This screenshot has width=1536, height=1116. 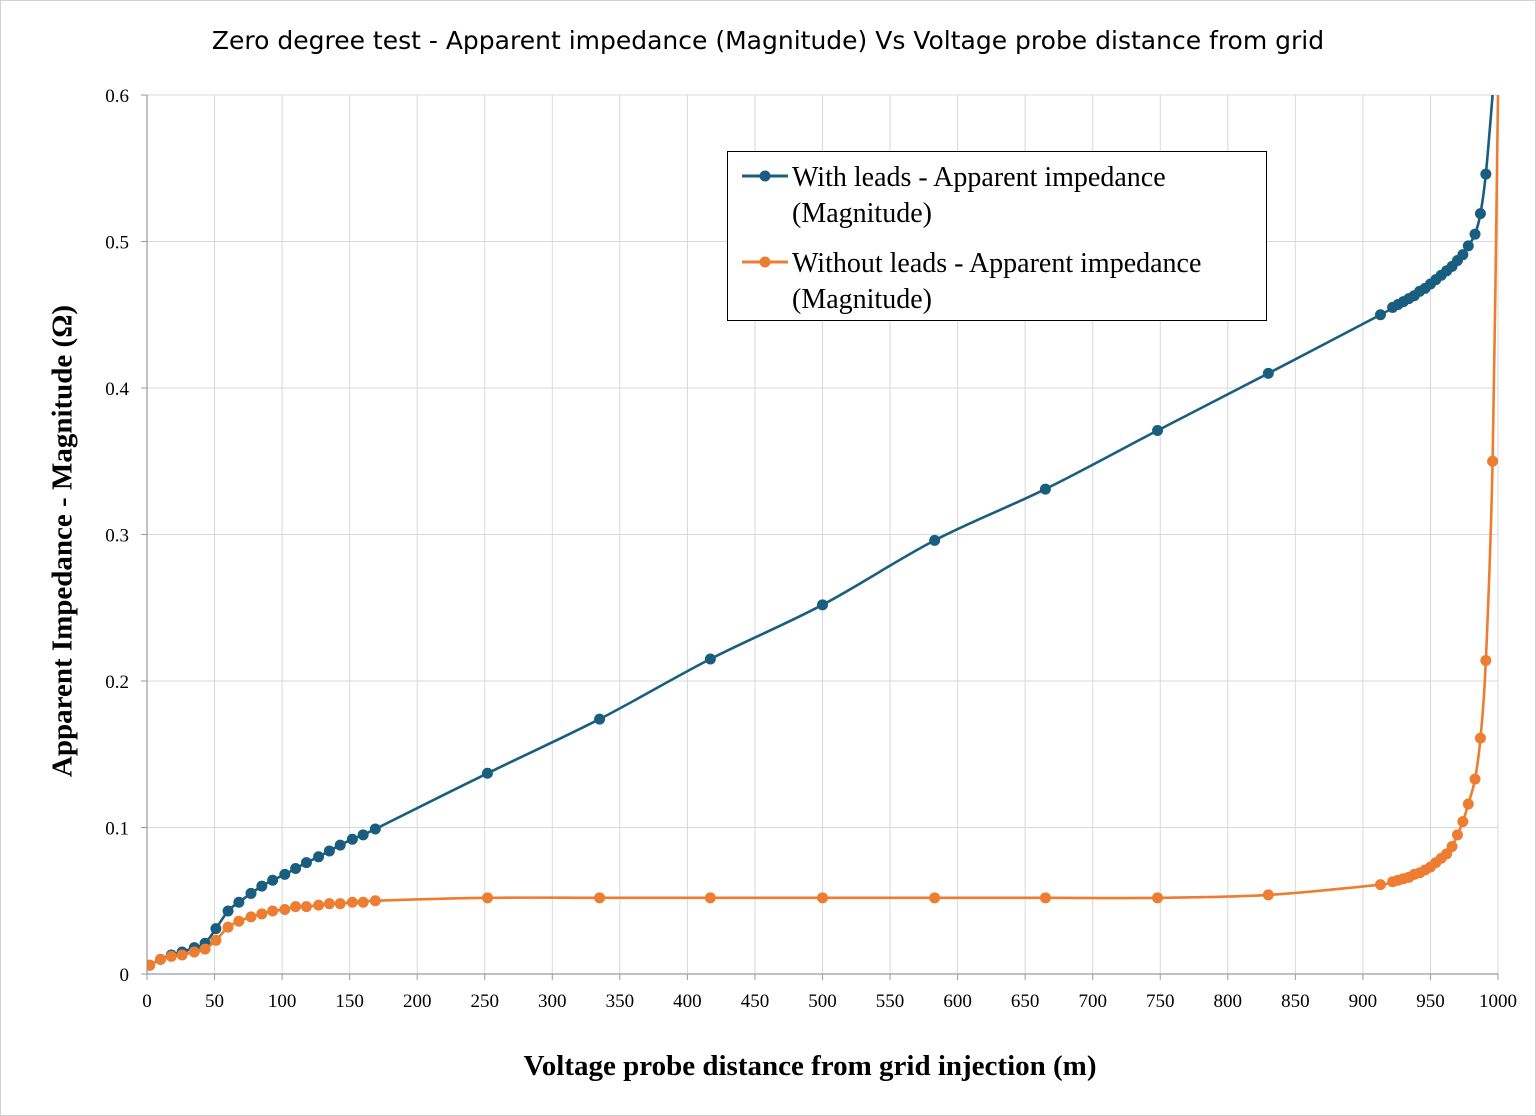 What do you see at coordinates (957, 1001) in the screenshot?
I see `x-tick-label: 600` at bounding box center [957, 1001].